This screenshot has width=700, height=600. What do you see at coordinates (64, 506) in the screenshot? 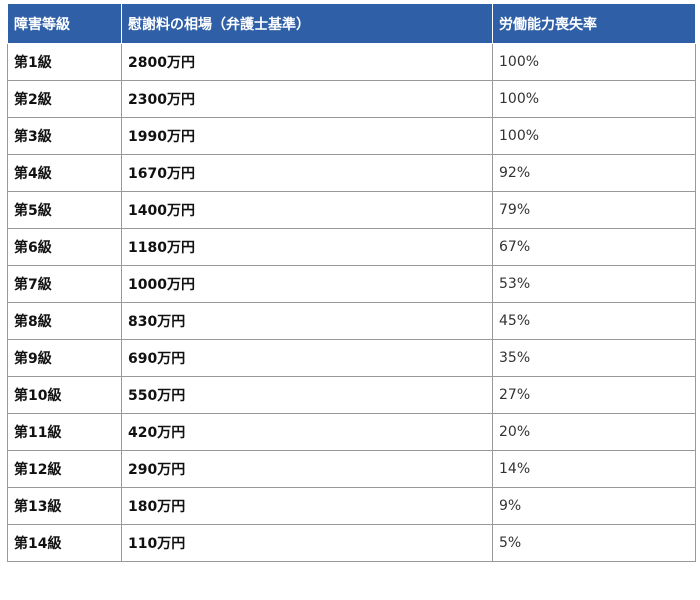
I see `grade-cell: 第13級` at bounding box center [64, 506].